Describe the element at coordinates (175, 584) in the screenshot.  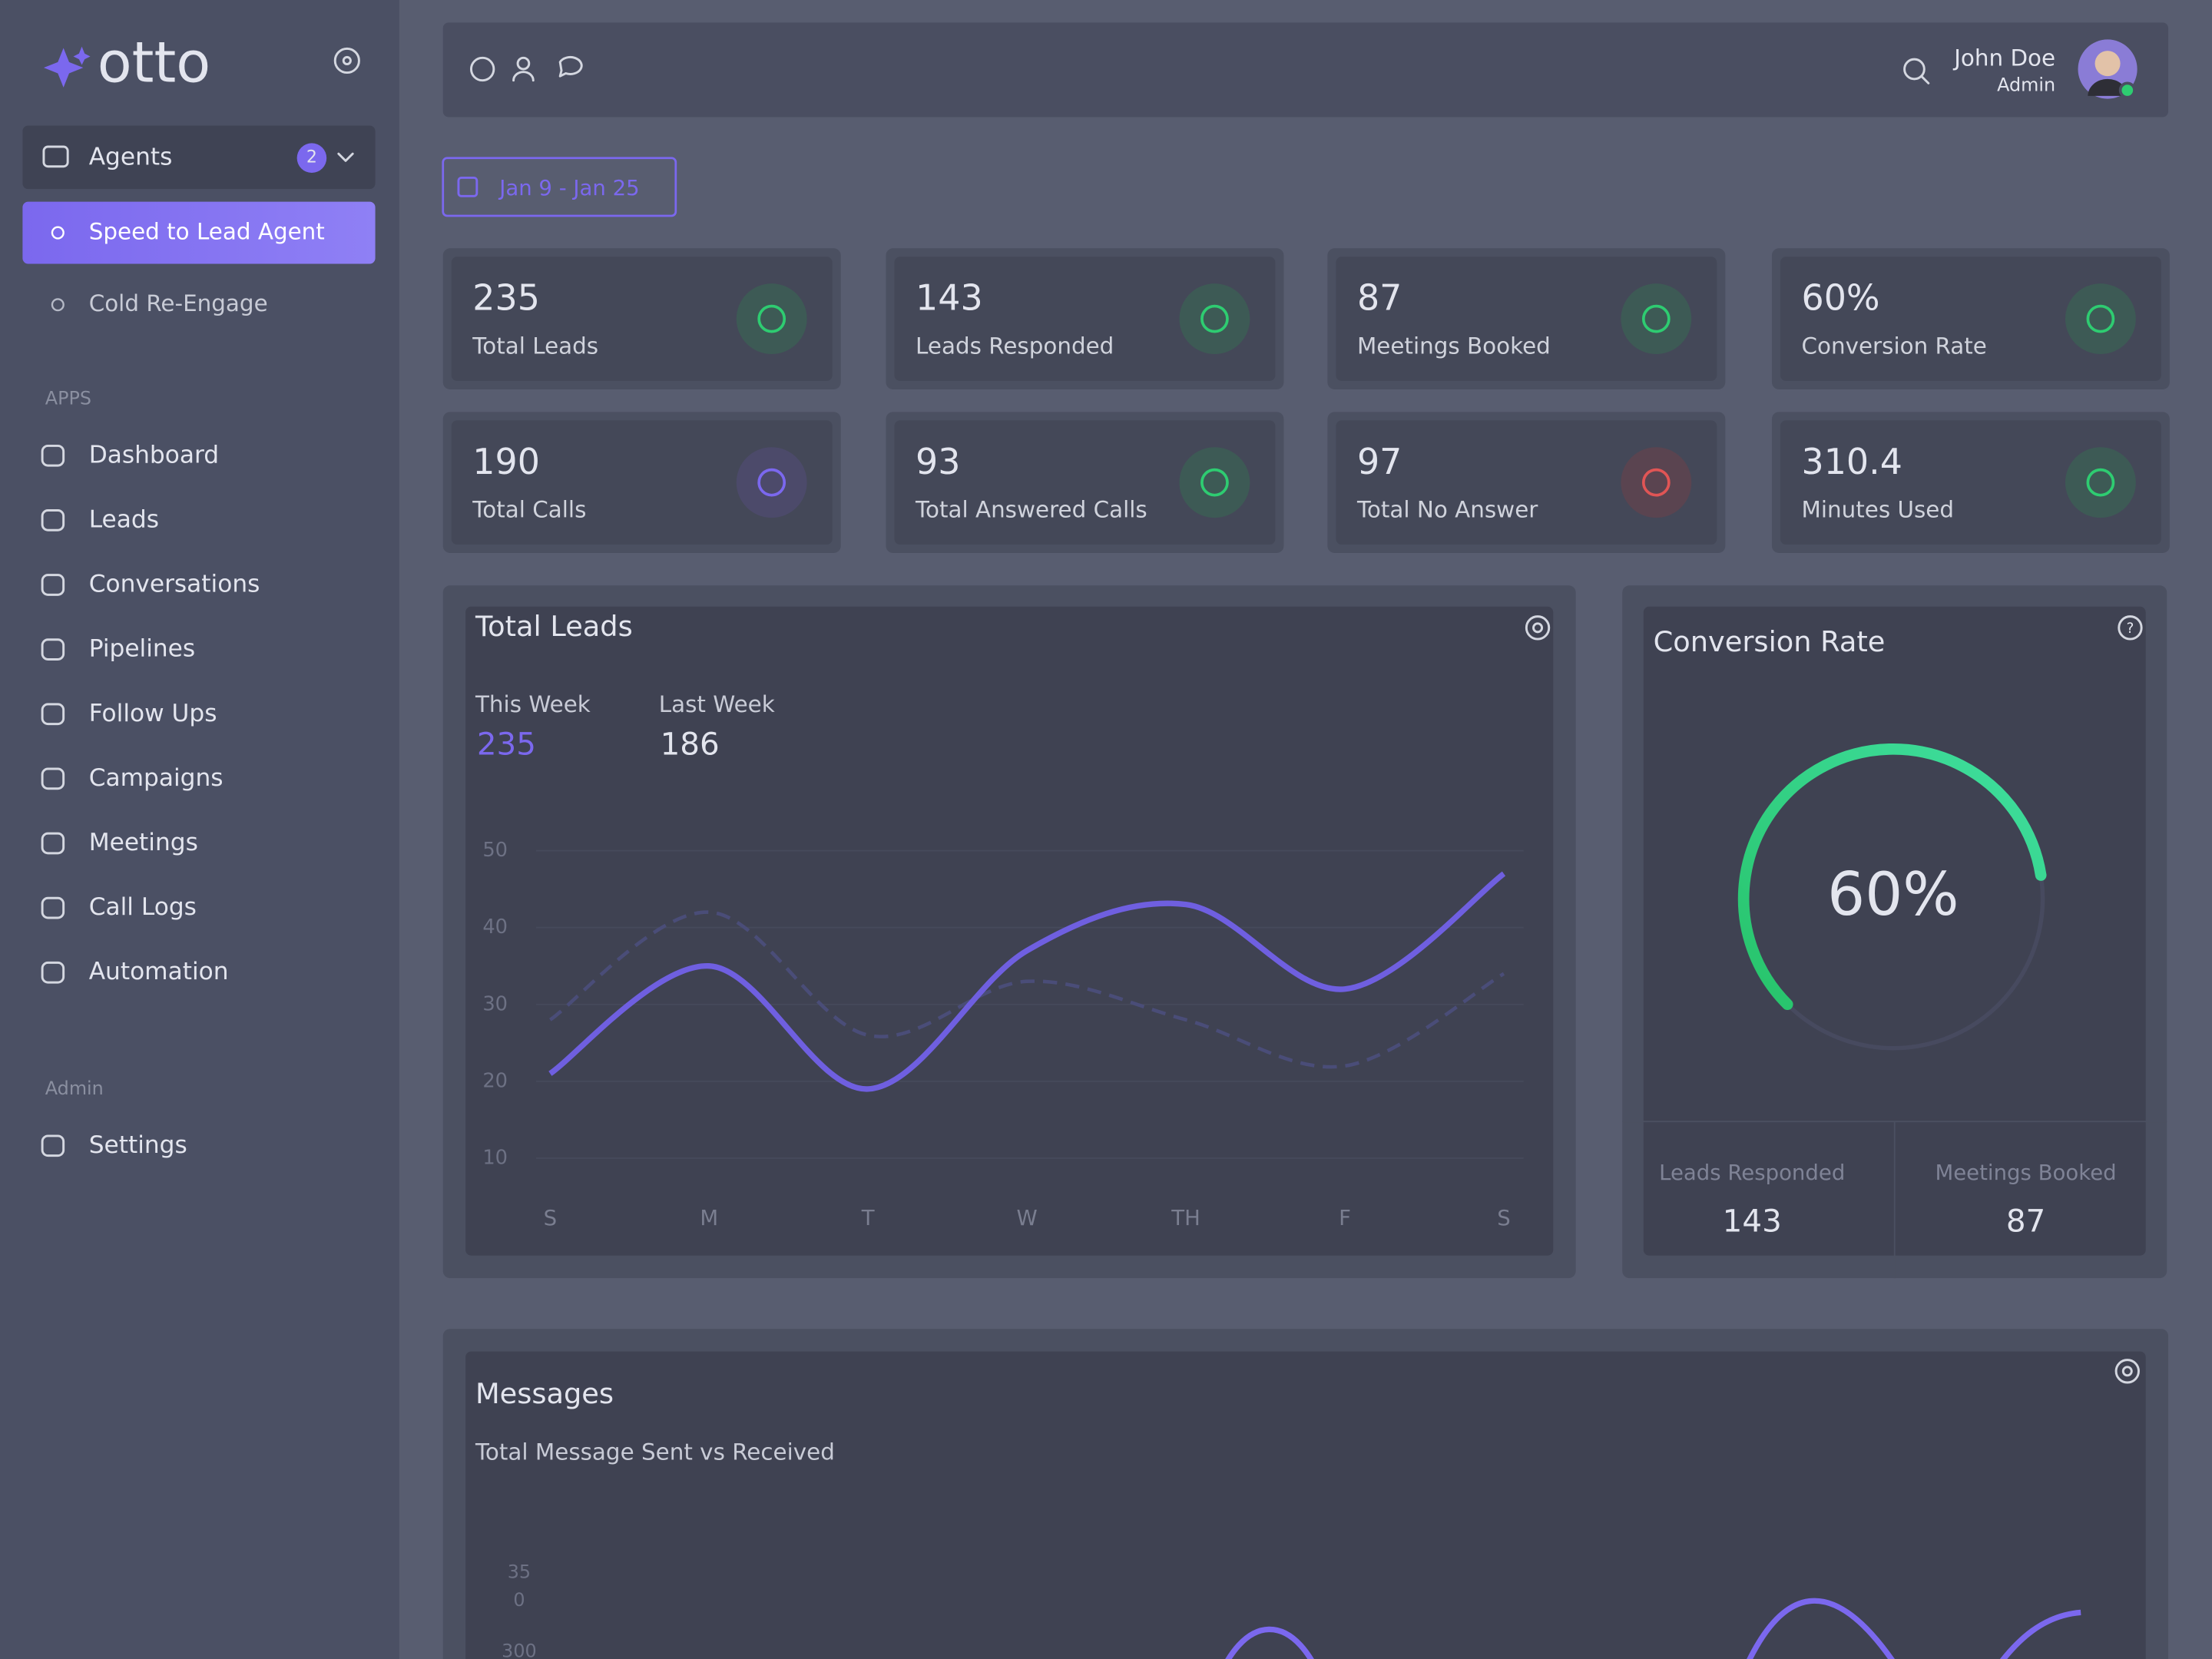
I see `nav-item: Conversations` at that location.